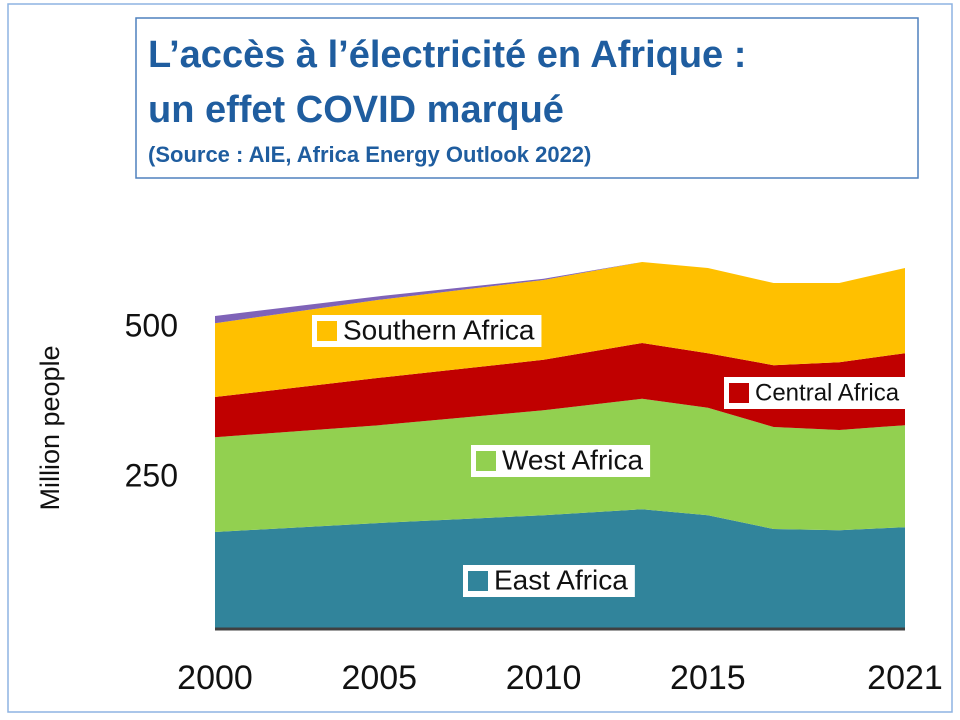 Image resolution: width=960 pixels, height=720 pixels. I want to click on x-tick-label: 2015, so click(708, 678).